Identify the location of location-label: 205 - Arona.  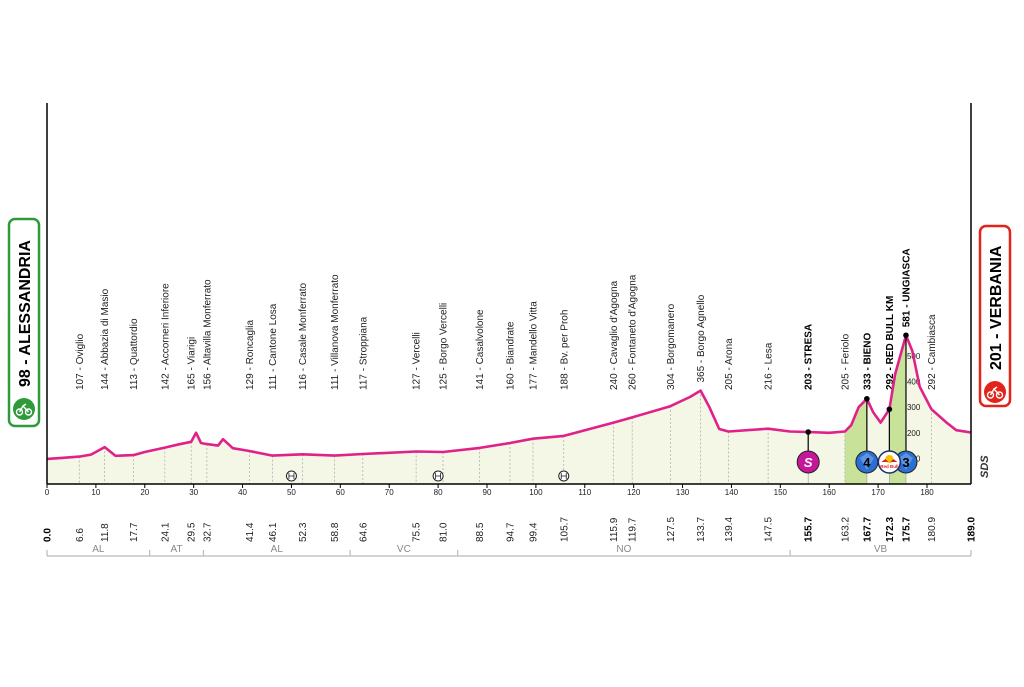
(729, 364).